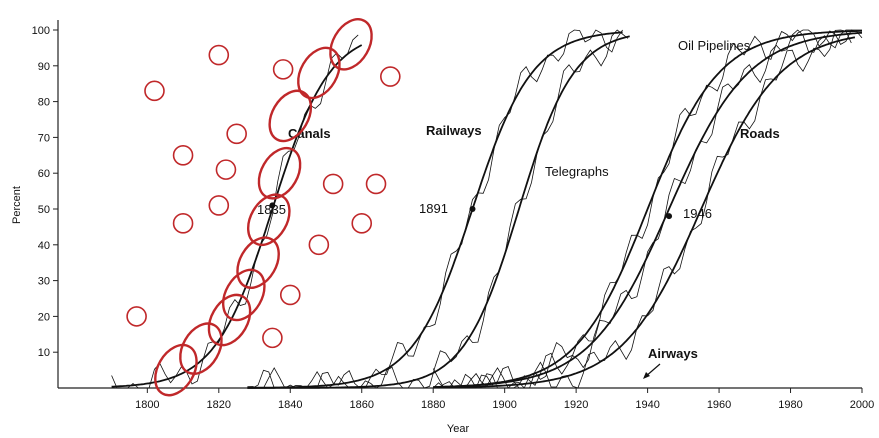 The image size is (879, 438). Describe the element at coordinates (44, 317) in the screenshot. I see `y-tick-label: 20` at that location.